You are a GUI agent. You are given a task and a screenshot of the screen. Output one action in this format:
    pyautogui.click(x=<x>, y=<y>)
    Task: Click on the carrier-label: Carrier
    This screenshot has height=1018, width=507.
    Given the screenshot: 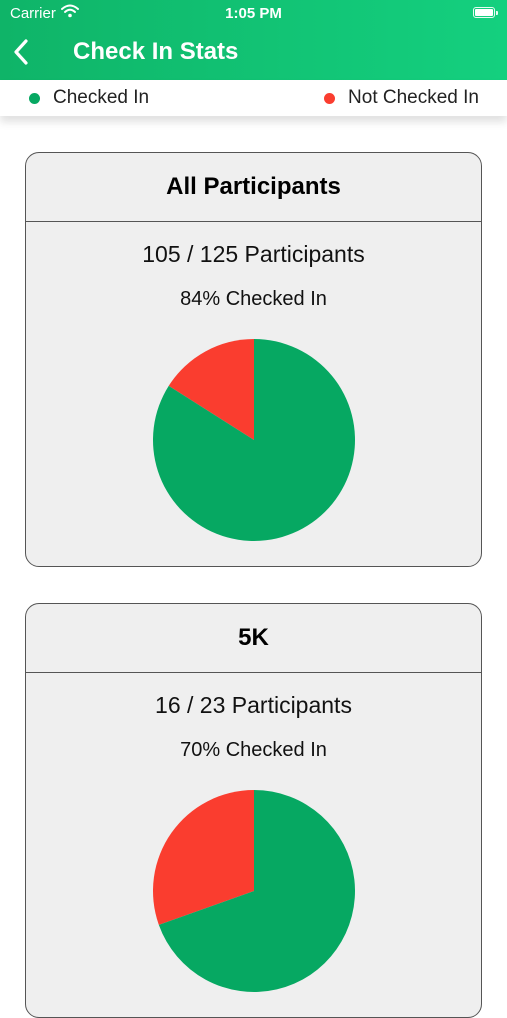 What is the action you would take?
    pyautogui.click(x=33, y=13)
    